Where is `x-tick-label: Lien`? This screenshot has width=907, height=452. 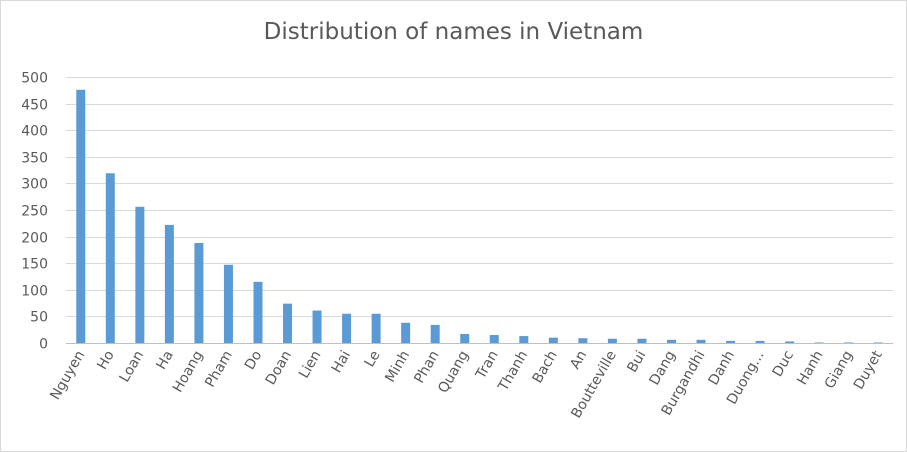 x-tick-label: Lien is located at coordinates (310, 364).